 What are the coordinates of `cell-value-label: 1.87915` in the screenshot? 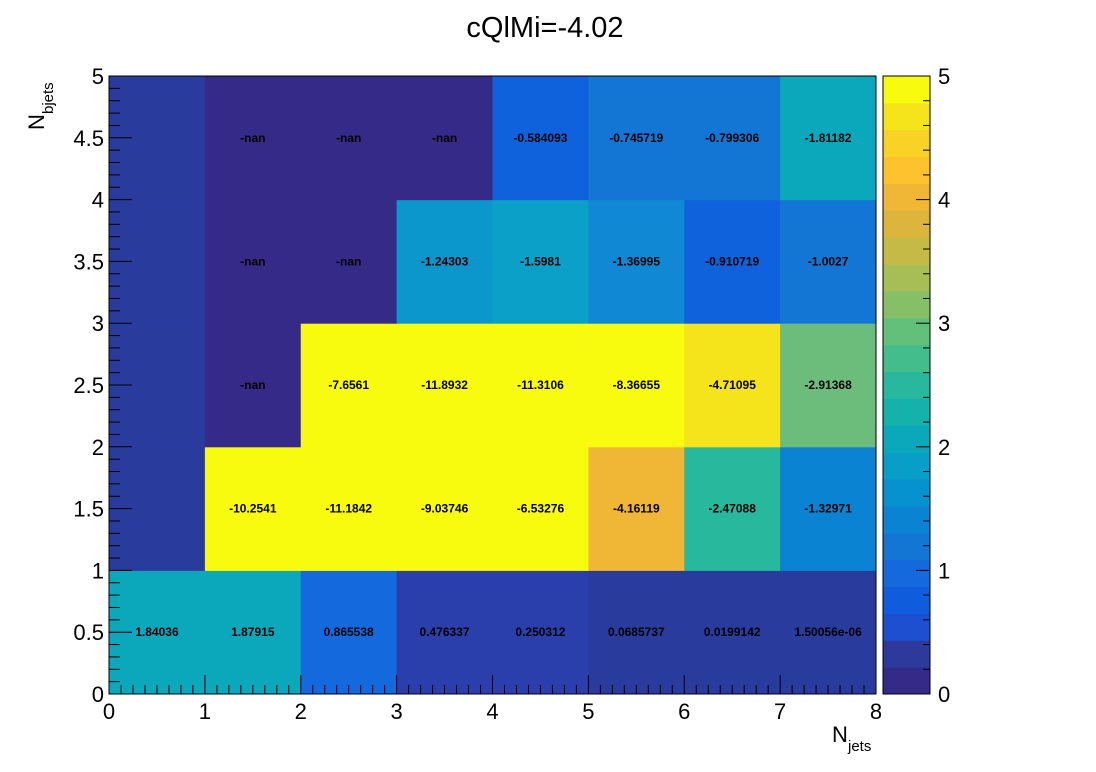 It's located at (253, 632).